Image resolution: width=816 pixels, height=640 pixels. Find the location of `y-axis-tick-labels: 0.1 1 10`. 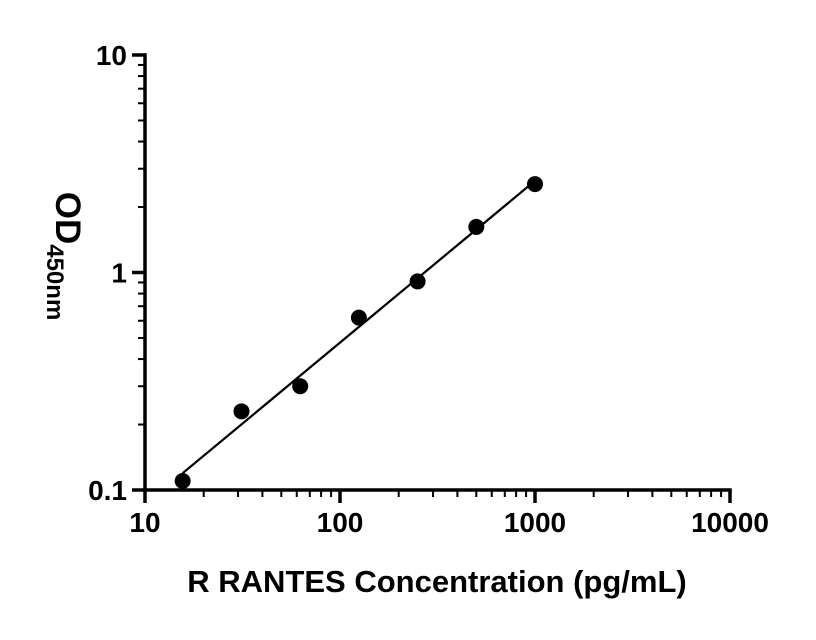

y-axis-tick-labels: 0.1 1 10 is located at coordinates (107, 273).